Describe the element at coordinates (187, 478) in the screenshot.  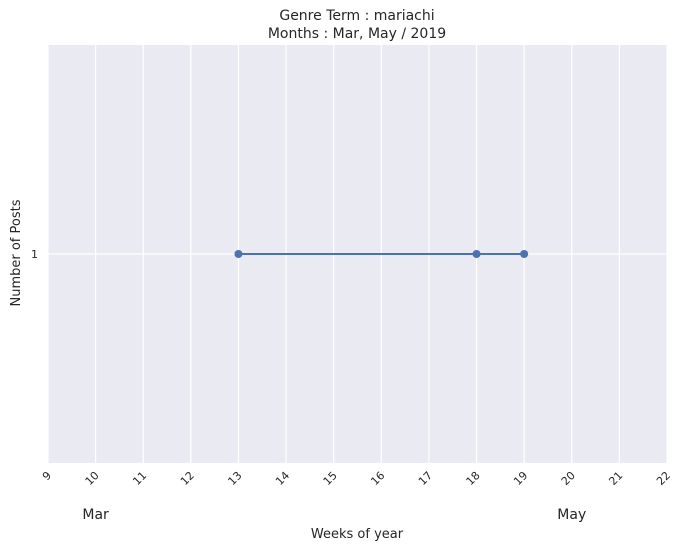
I see `x-tick-label: 12` at that location.